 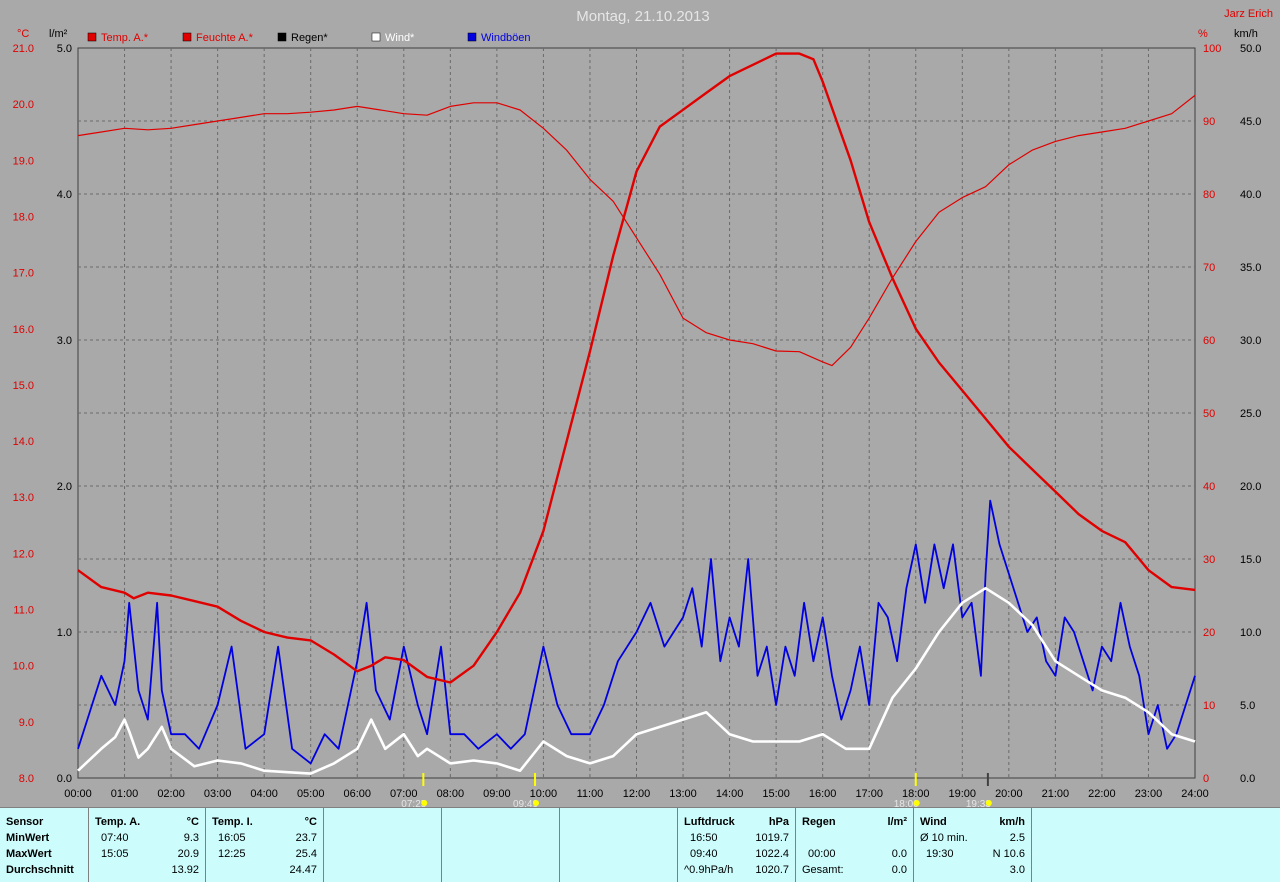 What do you see at coordinates (23, 274) in the screenshot?
I see `temp-tick-label: 17.0` at bounding box center [23, 274].